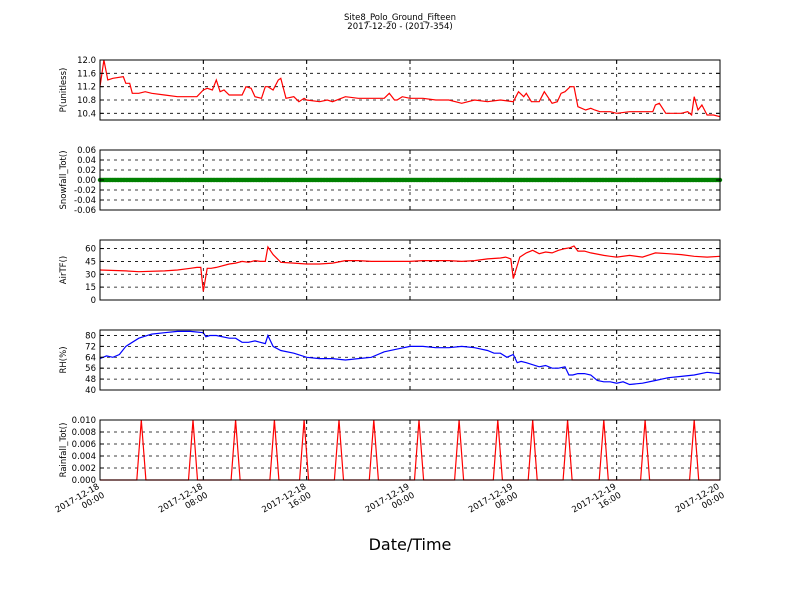 The image size is (800, 600). Describe the element at coordinates (64, 450) in the screenshot. I see `y-axis-label: Rainfall_Tot()` at that location.